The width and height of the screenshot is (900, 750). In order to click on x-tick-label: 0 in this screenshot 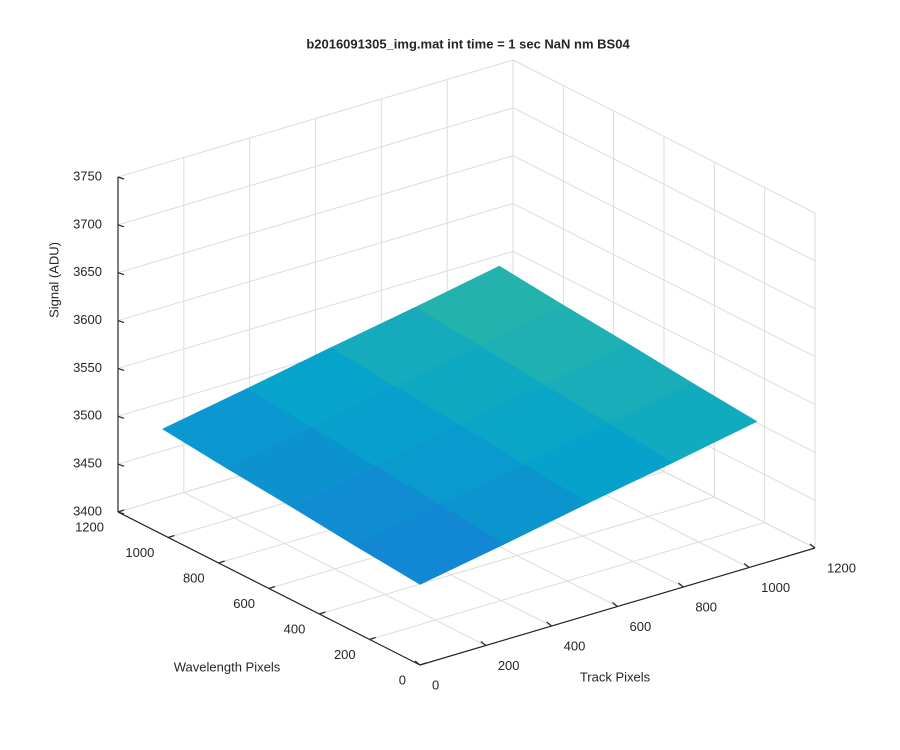, I will do `click(435, 684)`.